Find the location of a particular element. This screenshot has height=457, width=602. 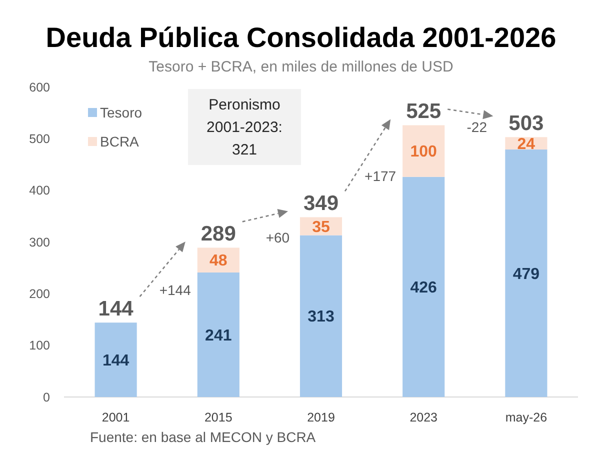

x-tick-label: 2001 is located at coordinates (116, 417).